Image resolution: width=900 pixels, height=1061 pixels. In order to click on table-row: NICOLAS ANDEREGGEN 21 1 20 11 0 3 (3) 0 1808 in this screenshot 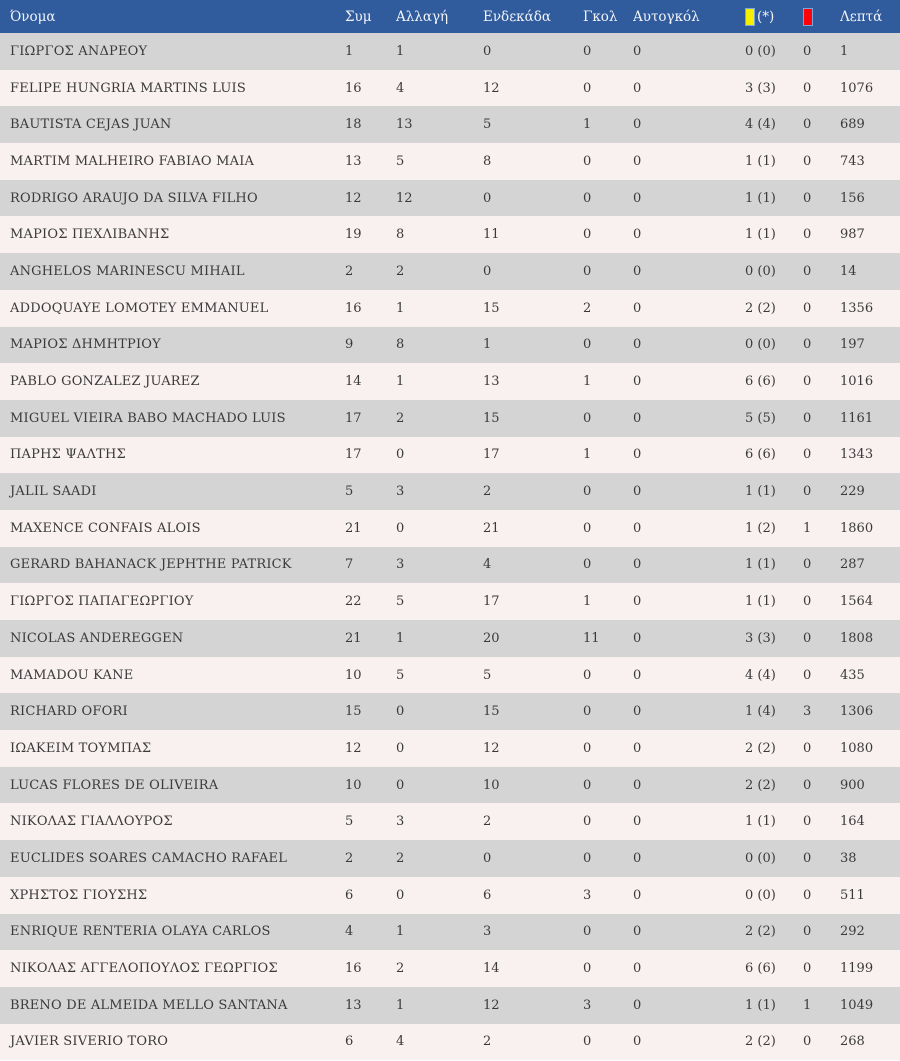, I will do `click(450, 638)`.